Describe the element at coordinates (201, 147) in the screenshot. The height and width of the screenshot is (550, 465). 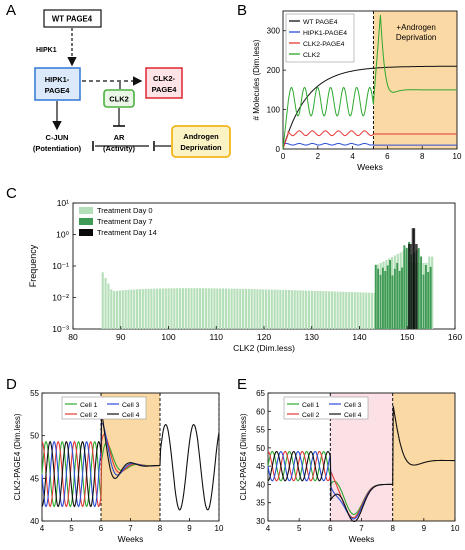
I see `node-androgen-l2: Deprivation` at that location.